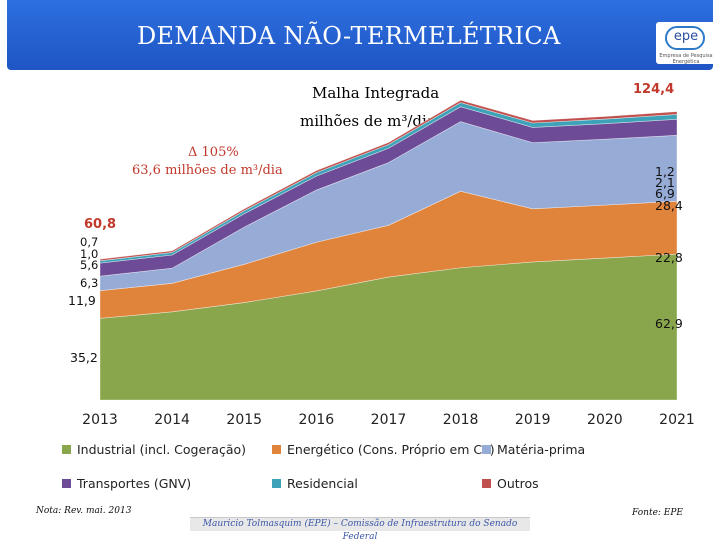  What do you see at coordinates (605, 420) in the screenshot?
I see `x-tick-label: 2020` at bounding box center [605, 420].